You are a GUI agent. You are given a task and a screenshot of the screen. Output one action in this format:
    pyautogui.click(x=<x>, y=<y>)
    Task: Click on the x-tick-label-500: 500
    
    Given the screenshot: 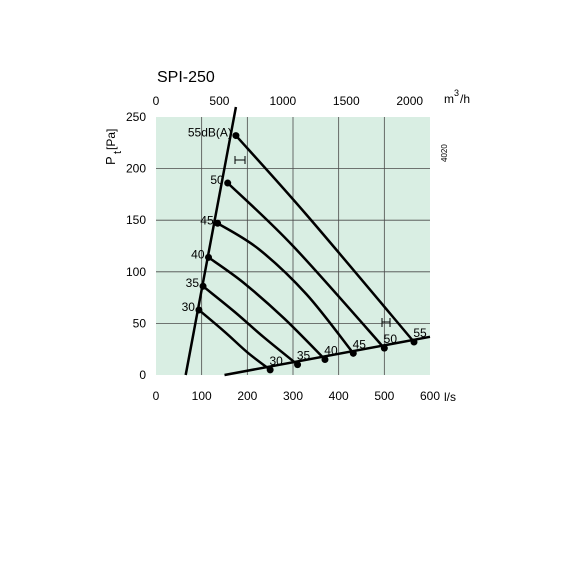 What is the action you would take?
    pyautogui.click(x=384, y=396)
    